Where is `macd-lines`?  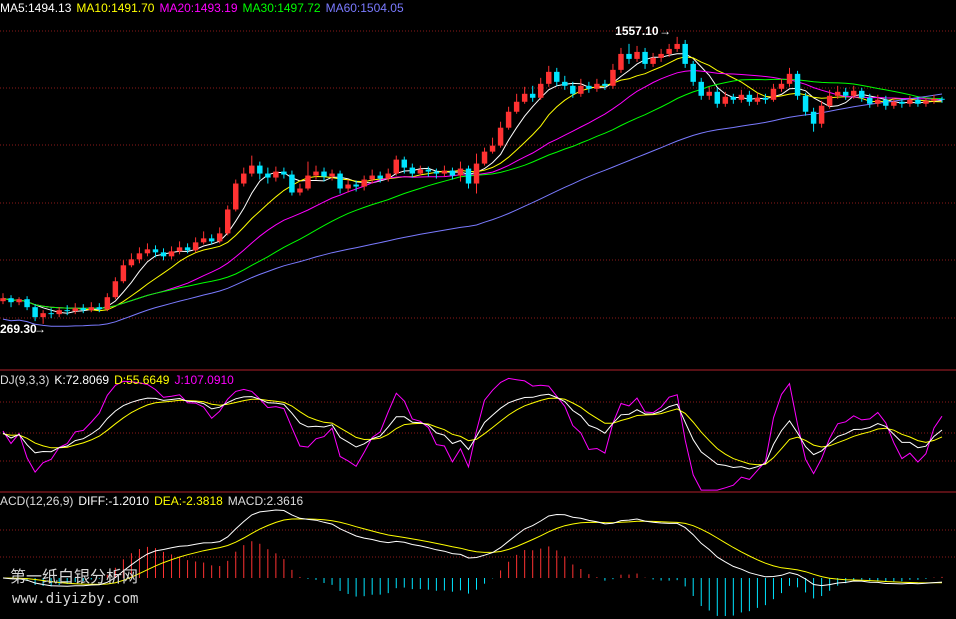 macd-lines is located at coordinates (472, 548).